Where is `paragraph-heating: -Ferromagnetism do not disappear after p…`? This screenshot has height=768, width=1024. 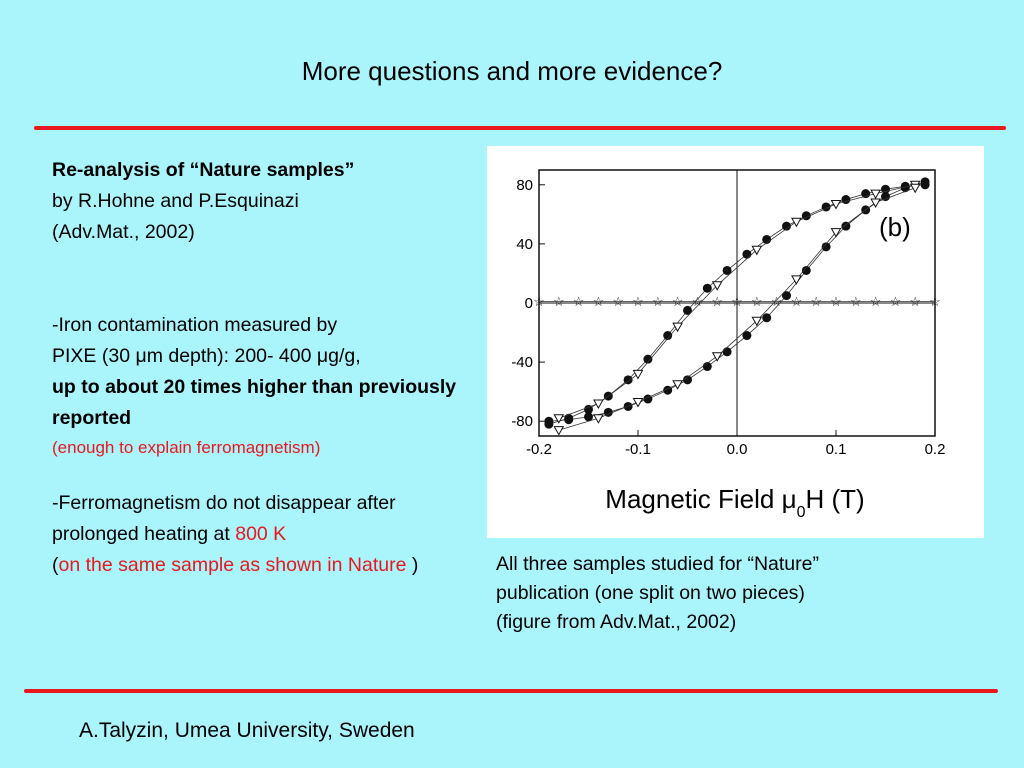
paragraph-heating: -Ferromagnetism do not disappear after p… is located at coordinates (262, 534).